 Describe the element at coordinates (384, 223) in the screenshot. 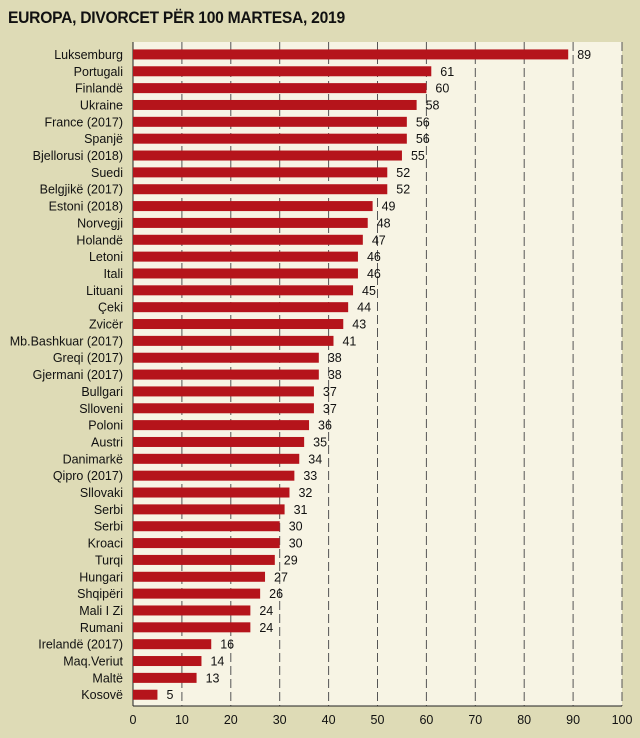

I see `value-label: 48` at that location.